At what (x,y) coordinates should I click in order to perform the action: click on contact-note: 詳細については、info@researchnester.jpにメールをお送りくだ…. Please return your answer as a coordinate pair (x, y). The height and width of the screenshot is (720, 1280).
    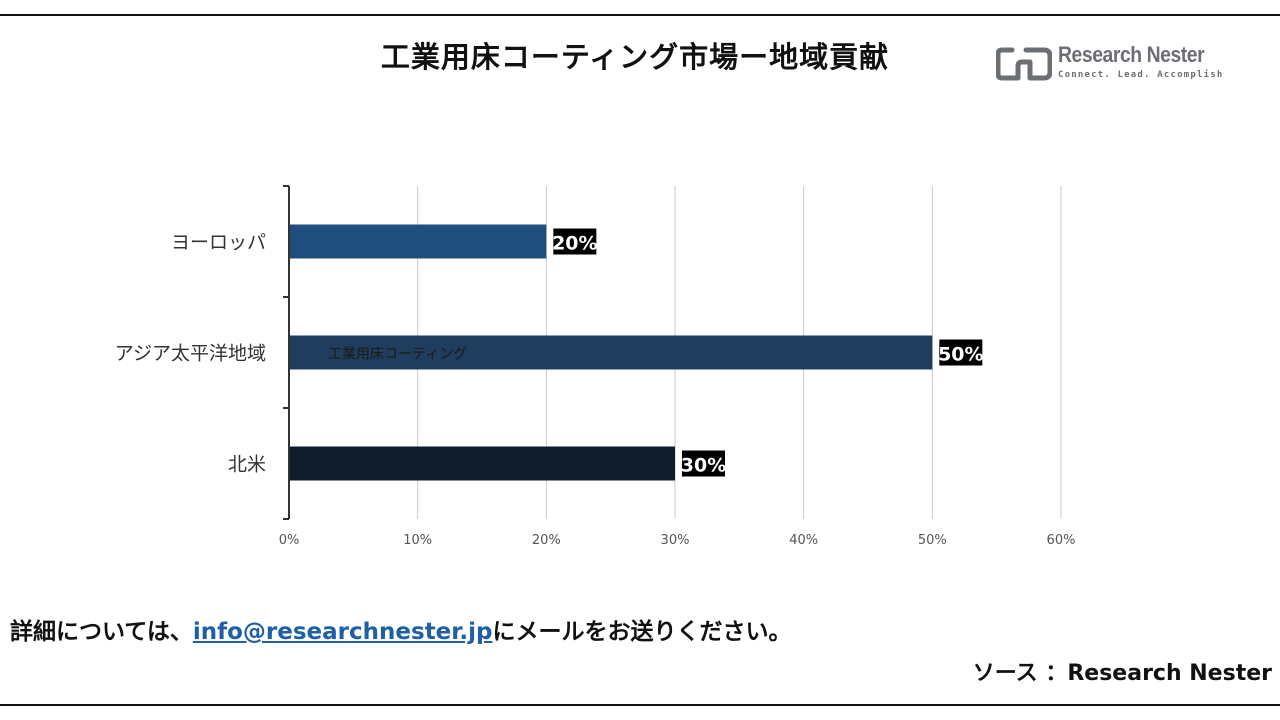
    Looking at the image, I should click on (400, 629).